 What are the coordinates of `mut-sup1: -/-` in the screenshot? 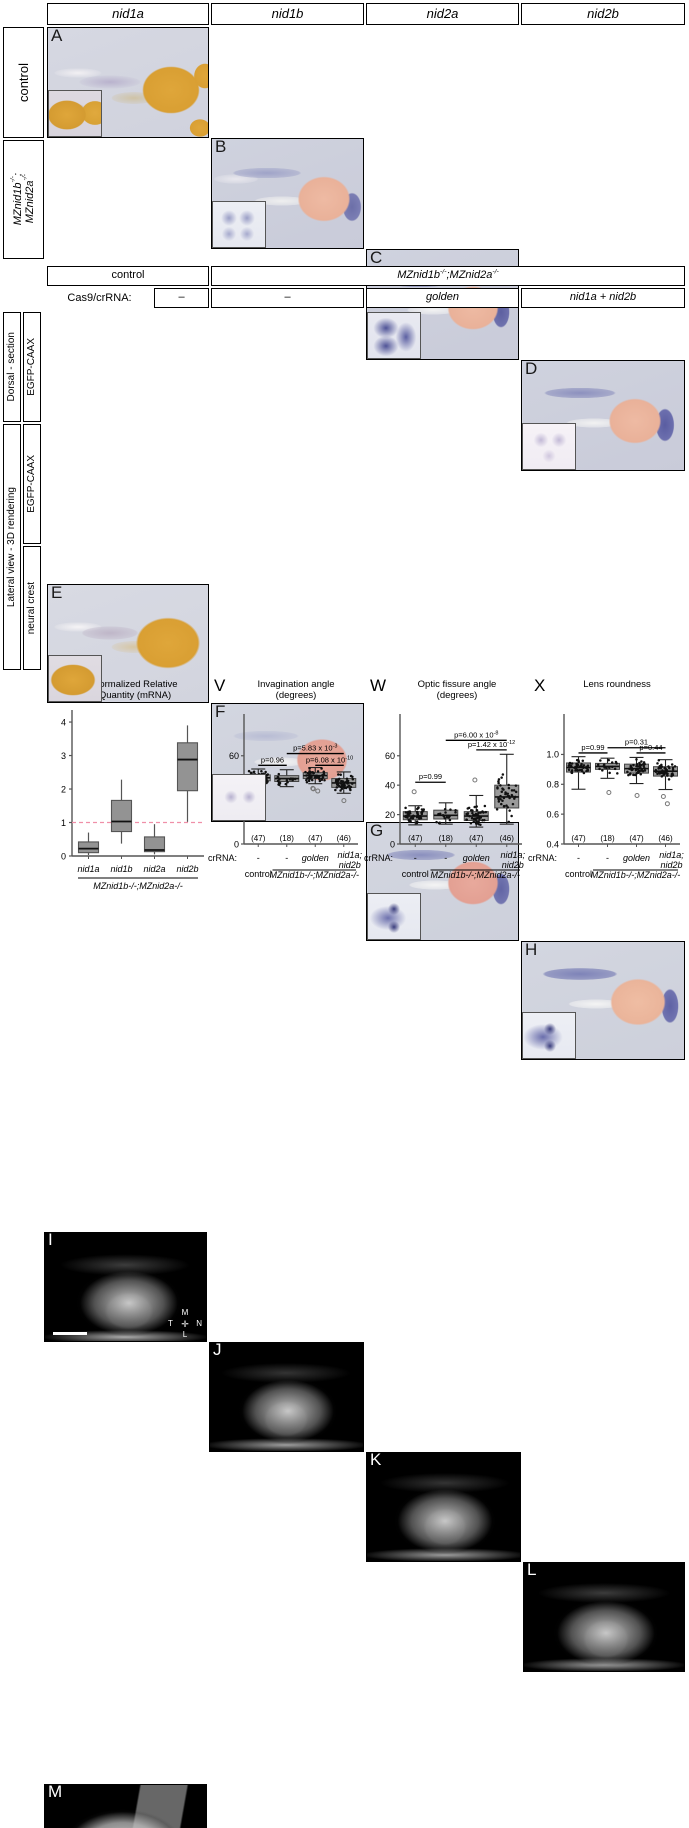 It's located at (12, 179).